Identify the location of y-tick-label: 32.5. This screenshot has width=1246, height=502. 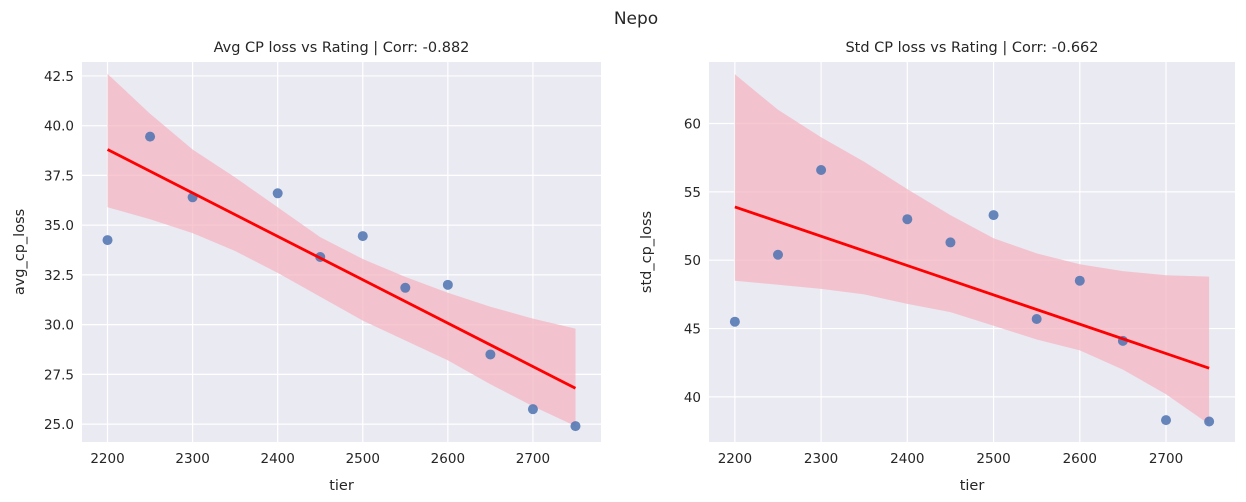
(59, 276).